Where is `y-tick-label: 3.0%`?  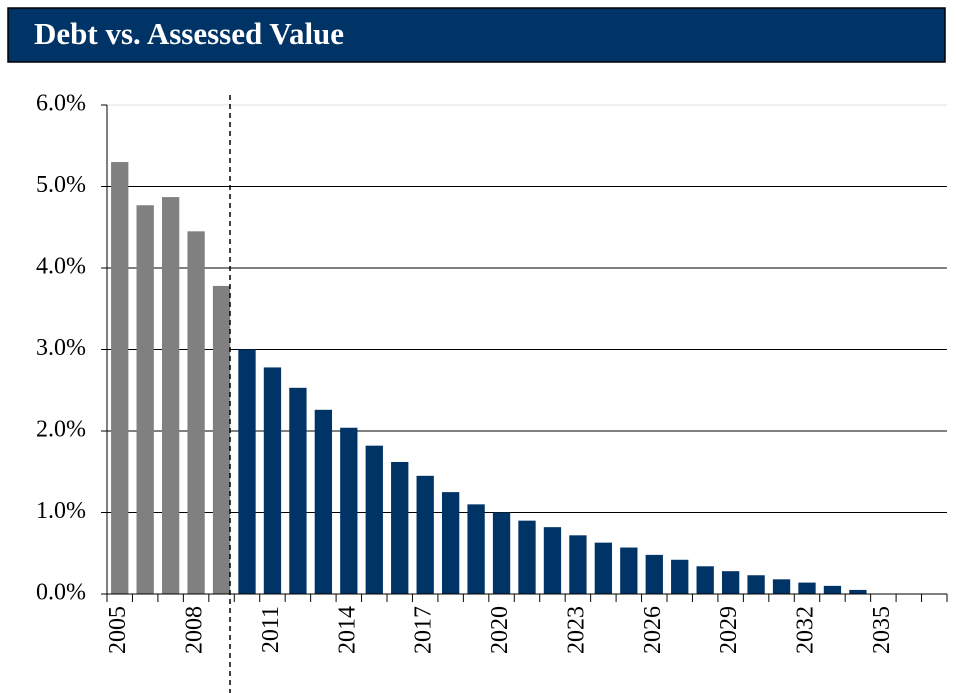
y-tick-label: 3.0% is located at coordinates (61, 348).